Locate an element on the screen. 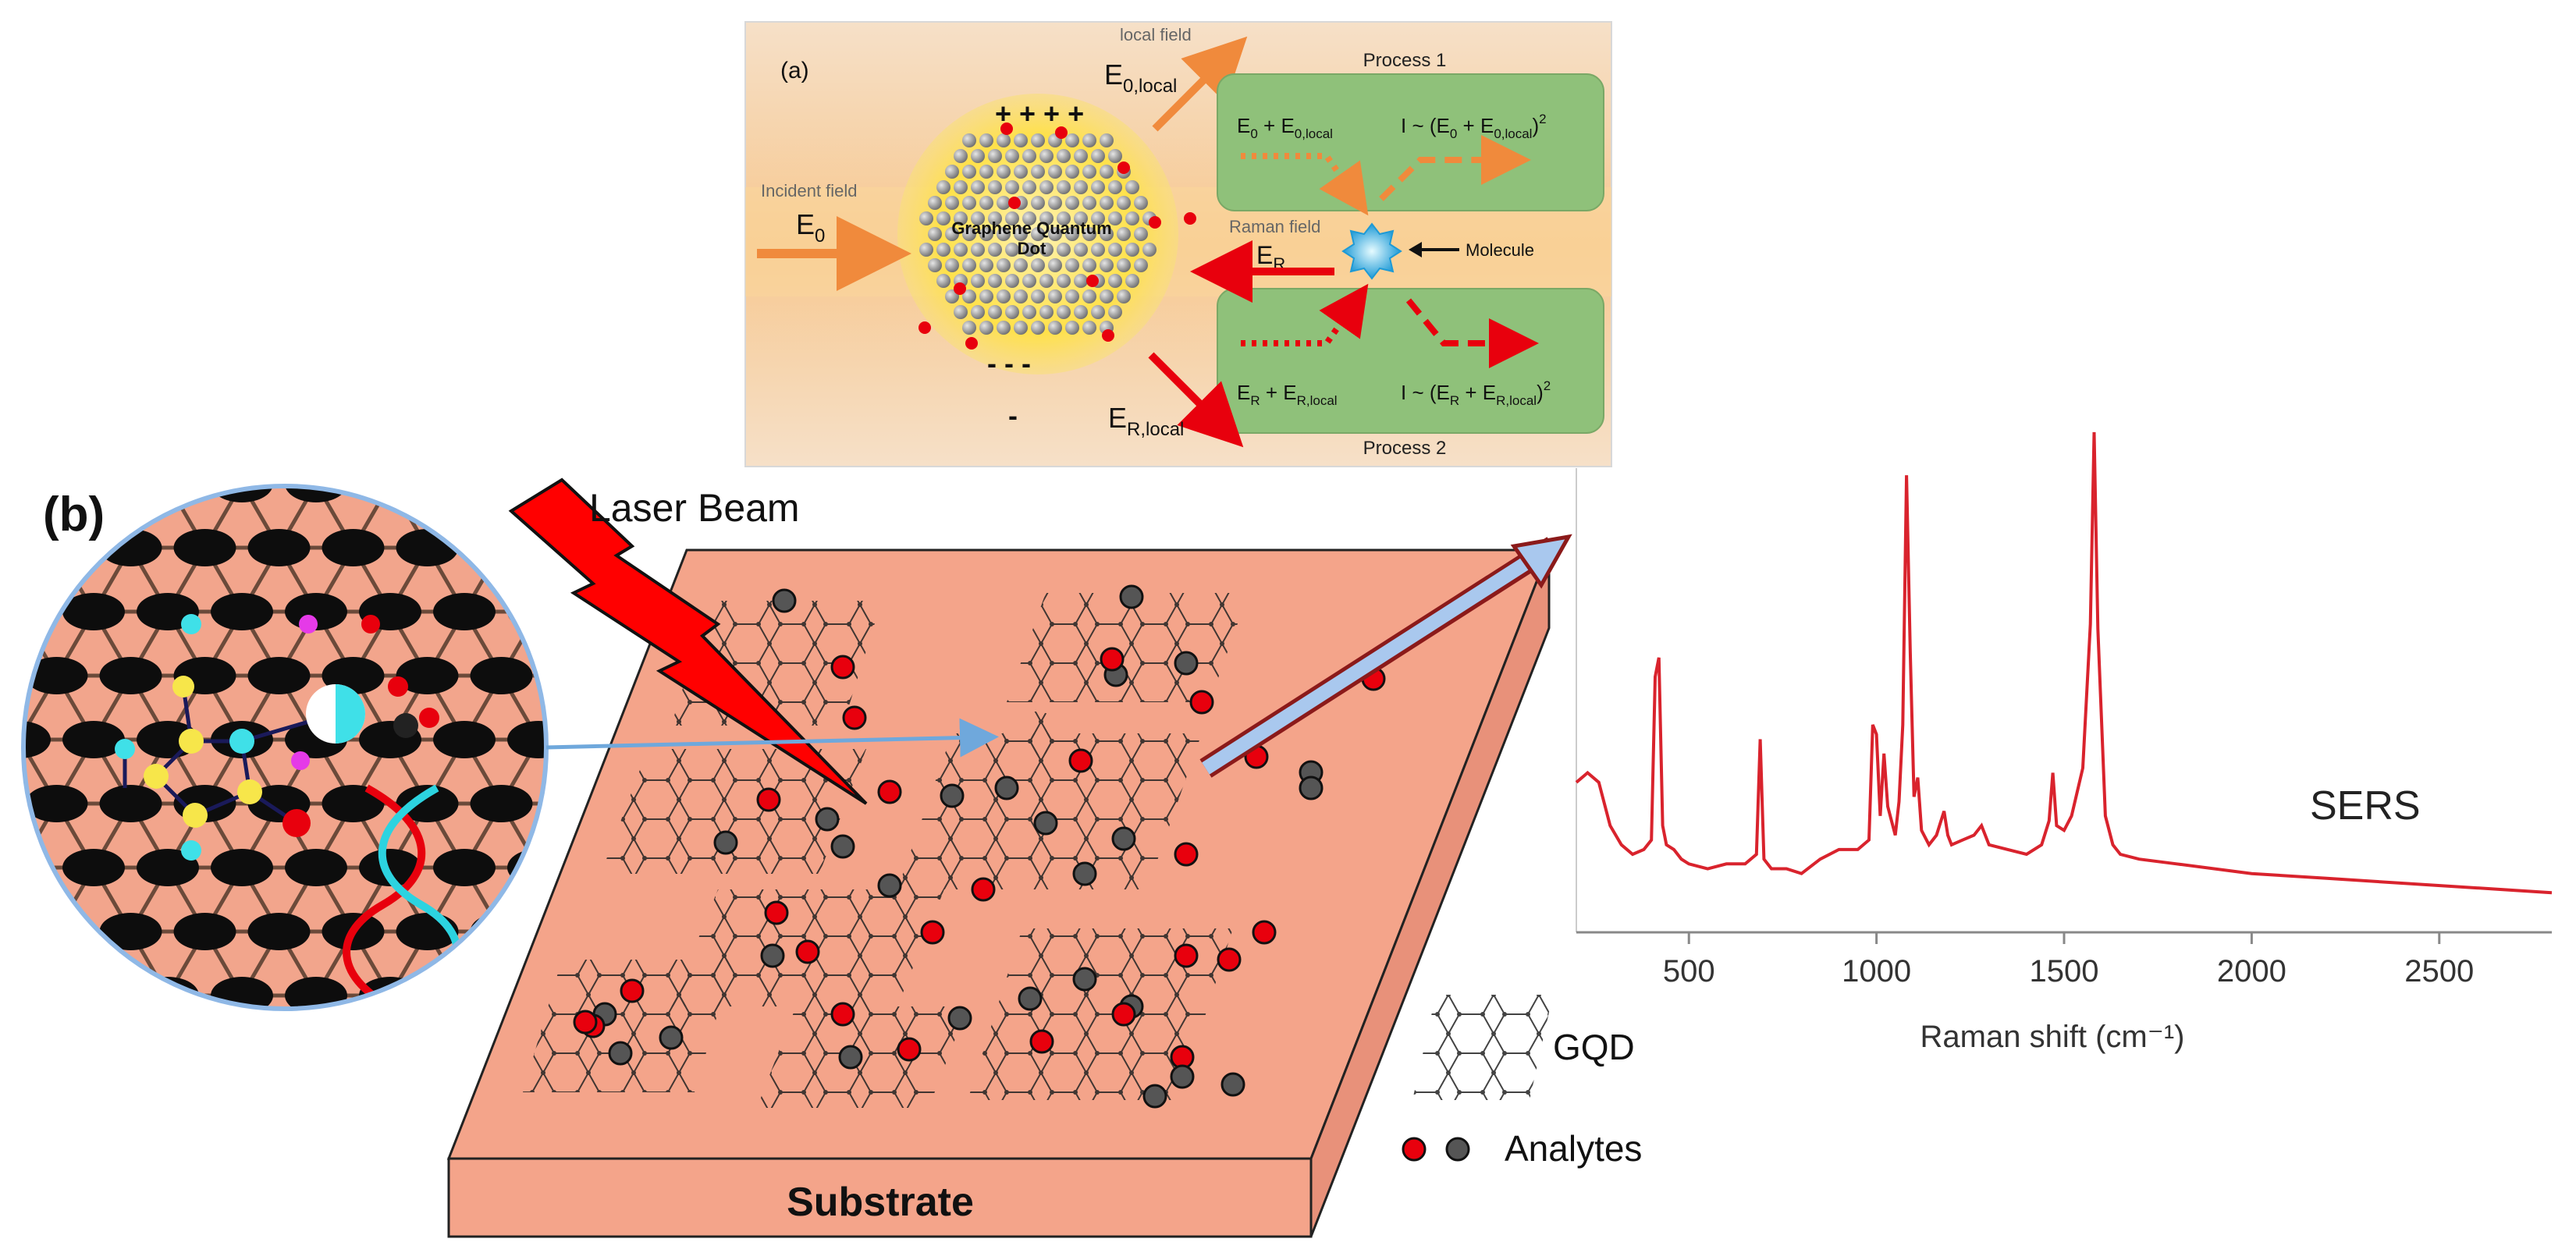  laser-spot is located at coordinates (1034, 733).